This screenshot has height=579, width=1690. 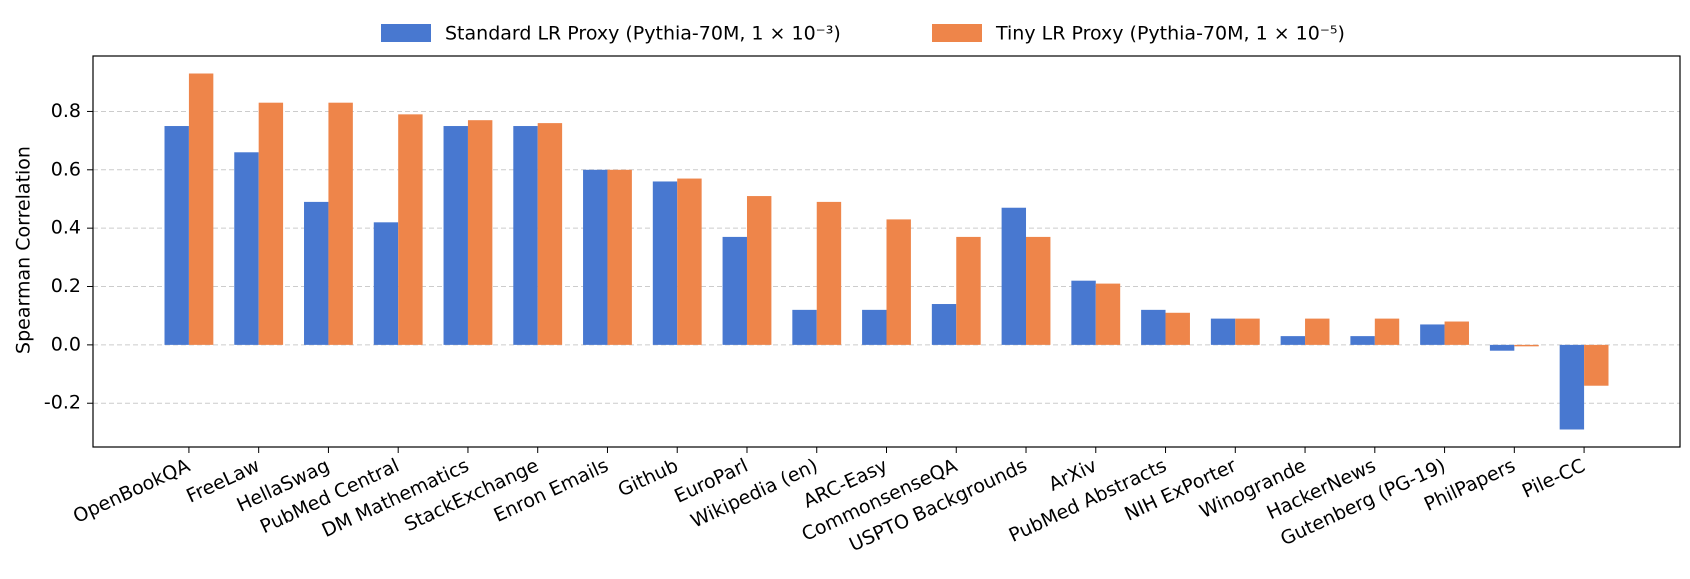 I want to click on y-tick-label: -0.2, so click(x=62, y=403).